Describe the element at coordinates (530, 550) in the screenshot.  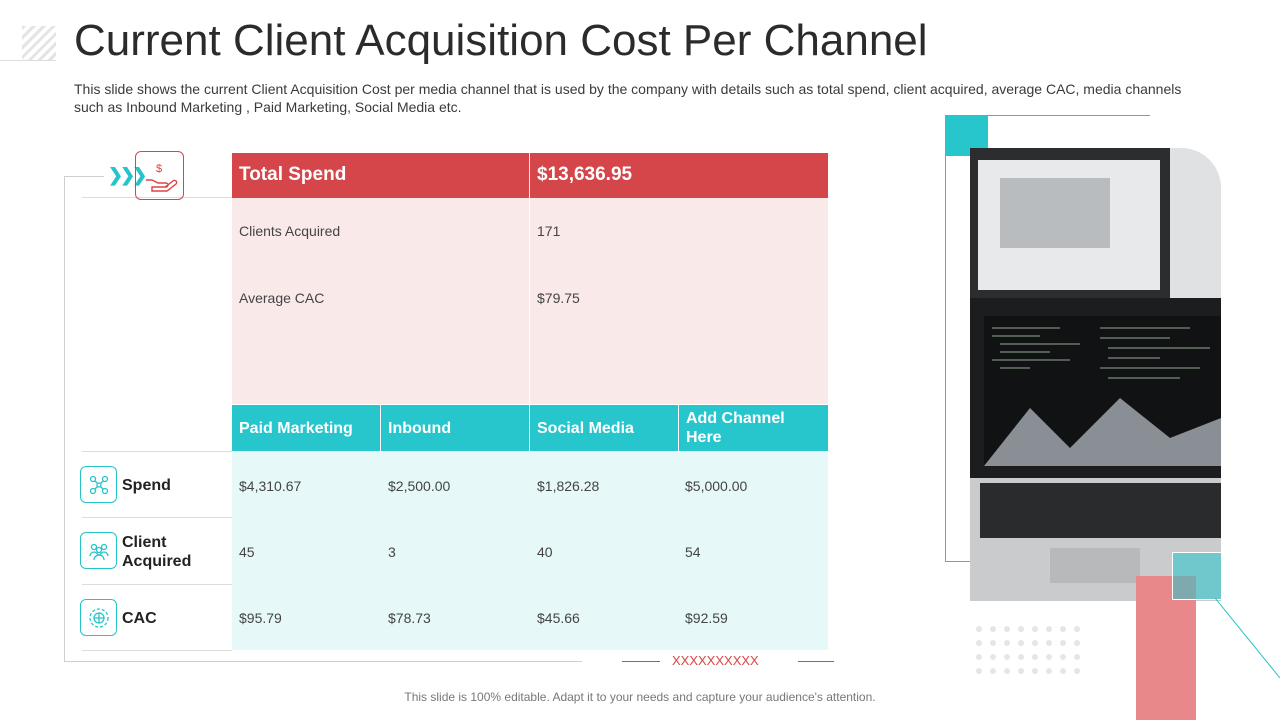
I see `channel-data-panel` at that location.